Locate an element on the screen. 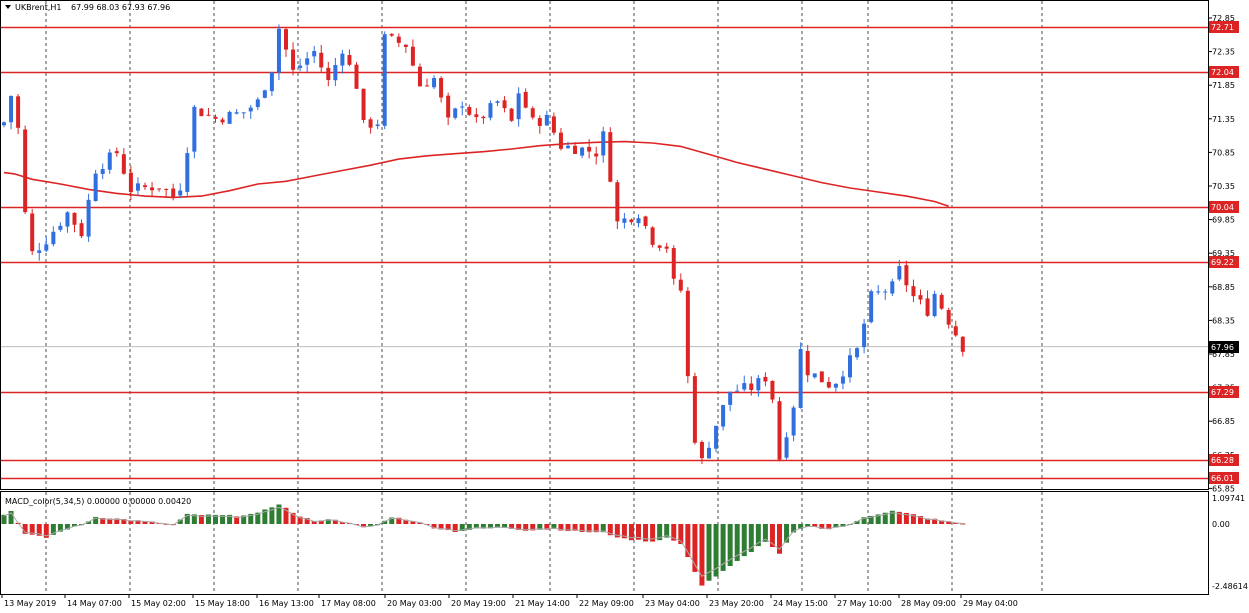 This screenshot has width=1249, height=613. y-tick-label: 72.85 is located at coordinates (1223, 18).